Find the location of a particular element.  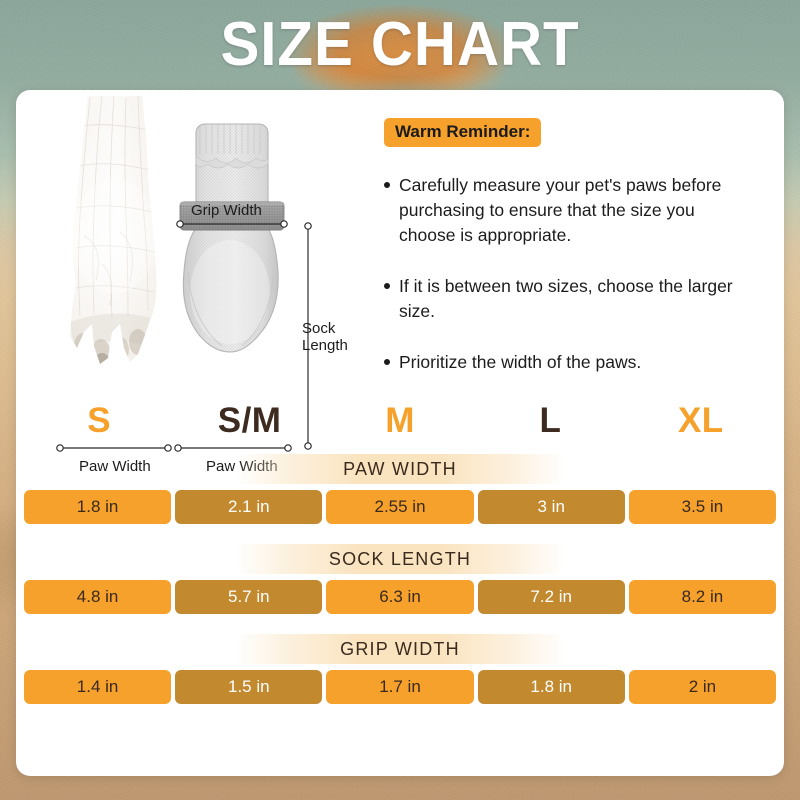

warm-reminder-badge: Warm Reminder: is located at coordinates (463, 132).